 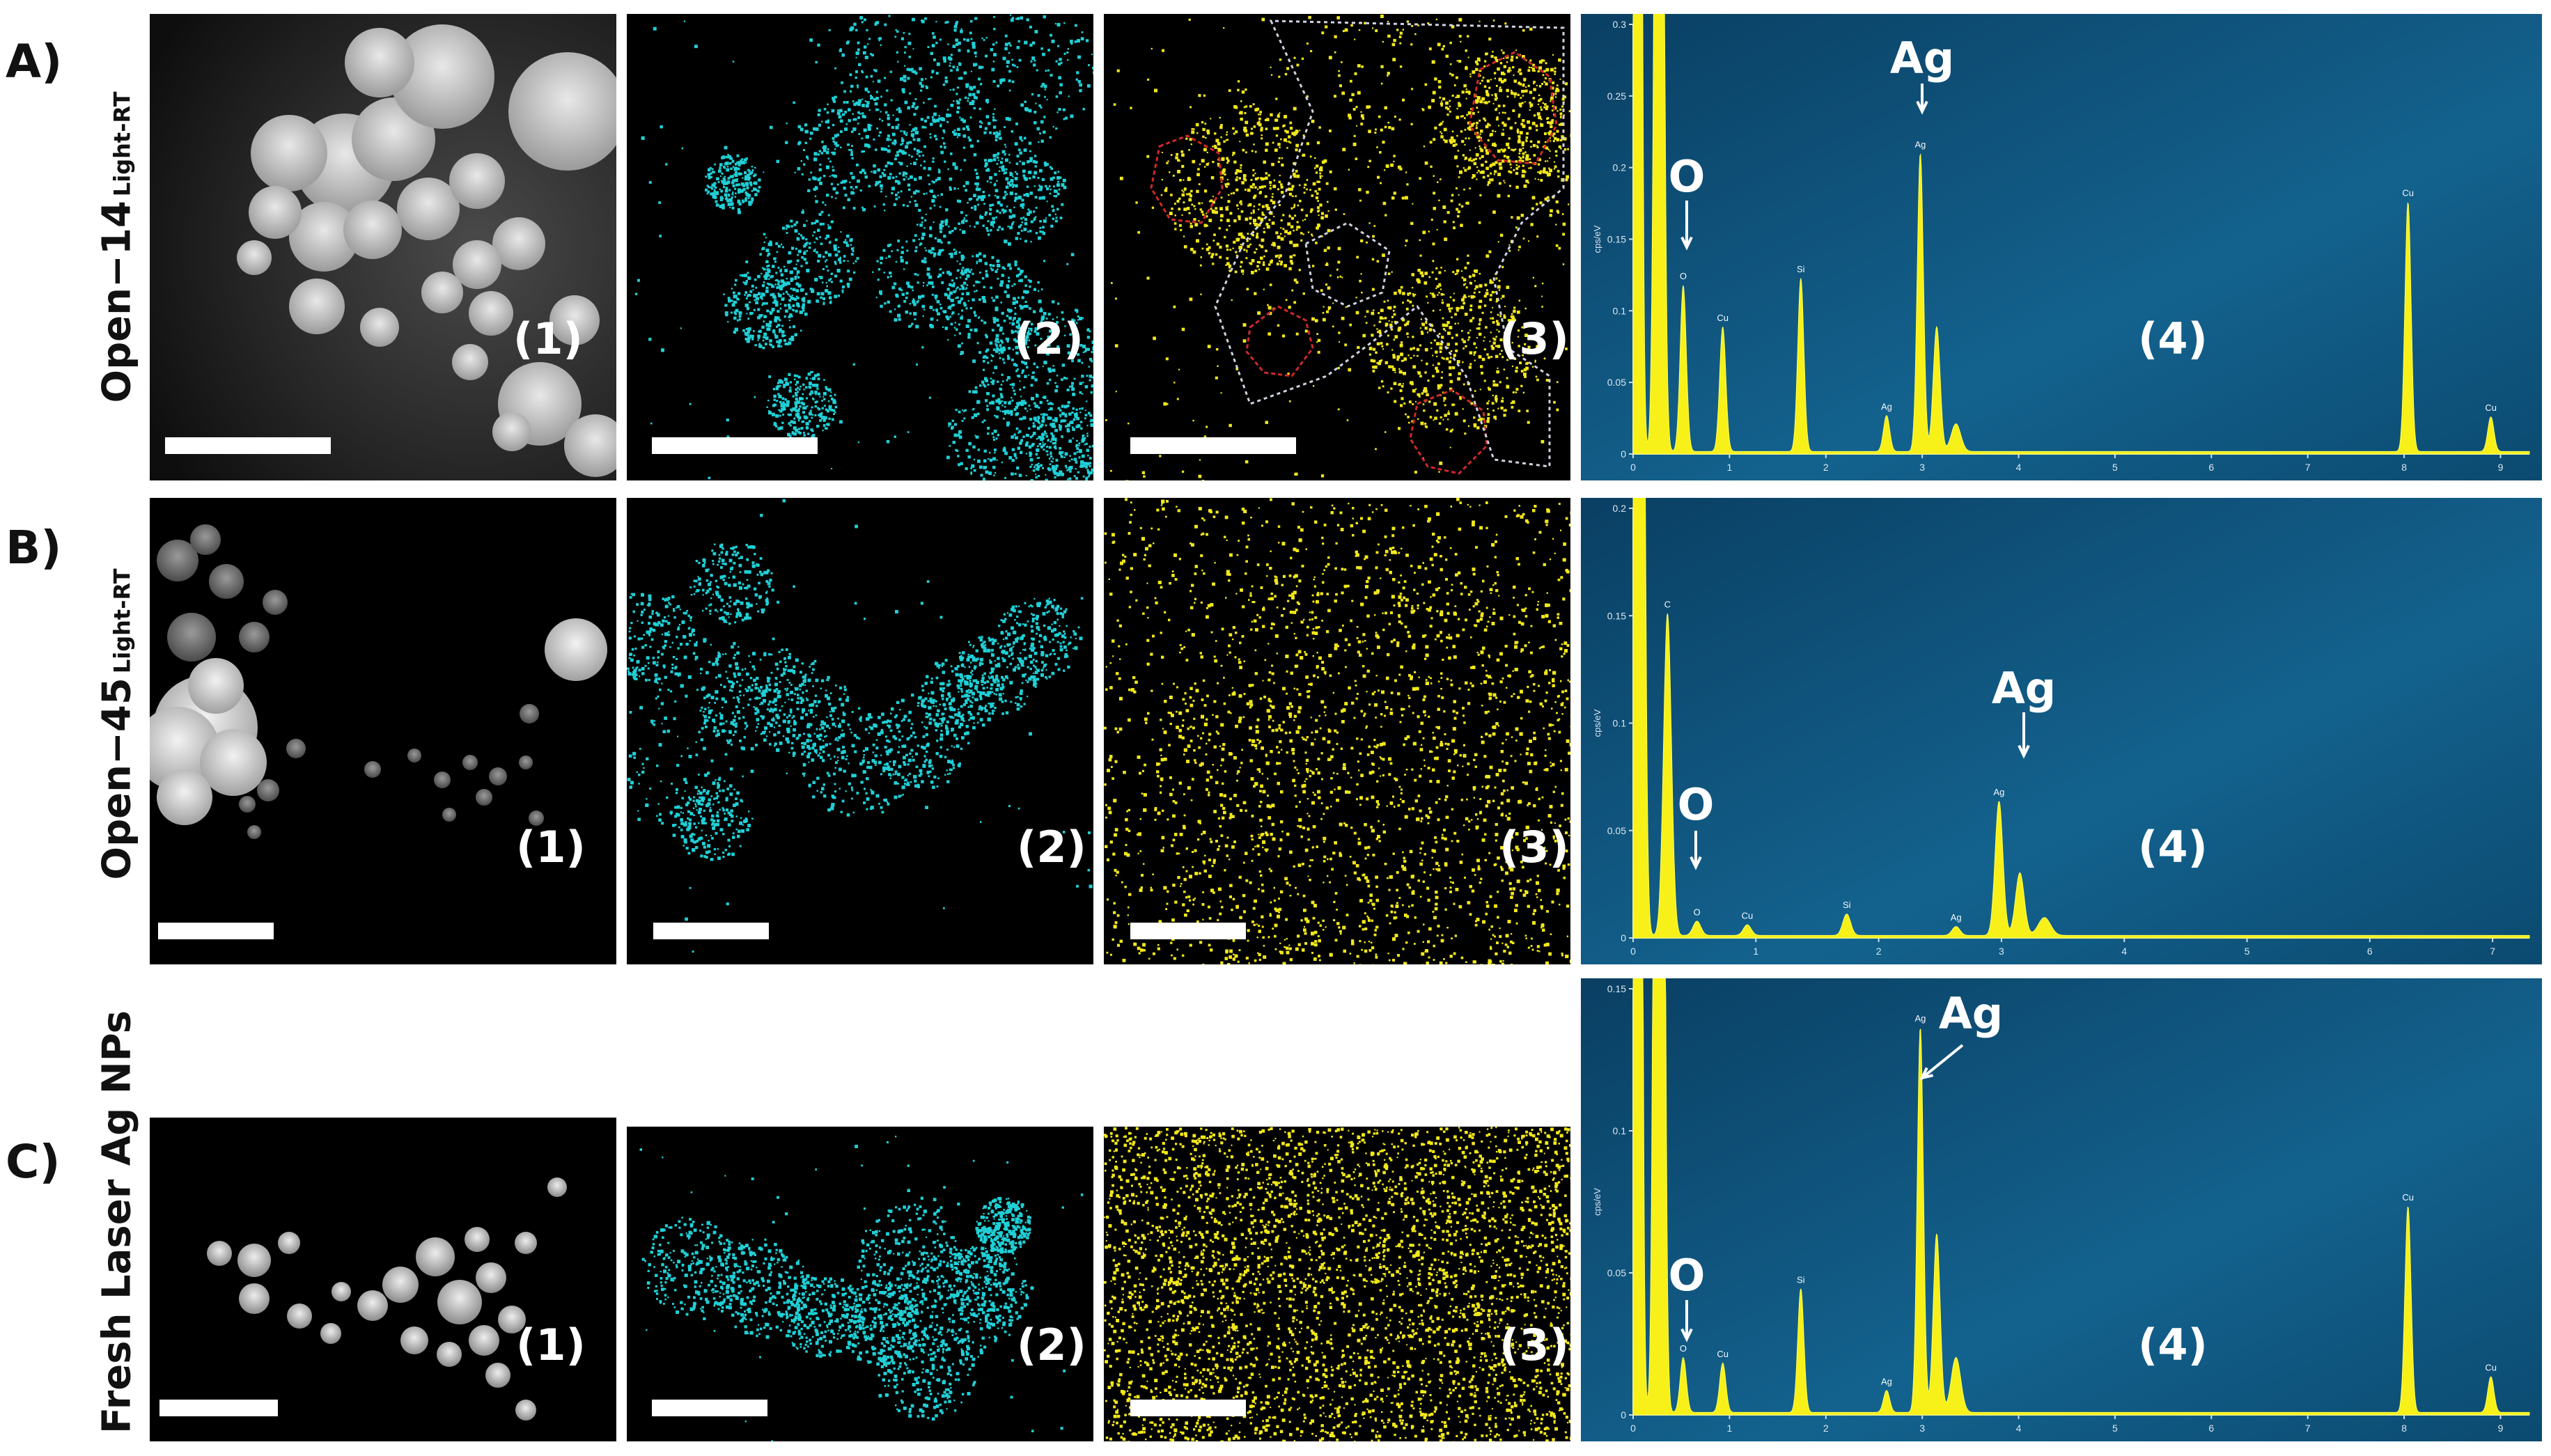 What do you see at coordinates (122, 143) in the screenshot?
I see `row-a-condition: Light-RT` at bounding box center [122, 143].